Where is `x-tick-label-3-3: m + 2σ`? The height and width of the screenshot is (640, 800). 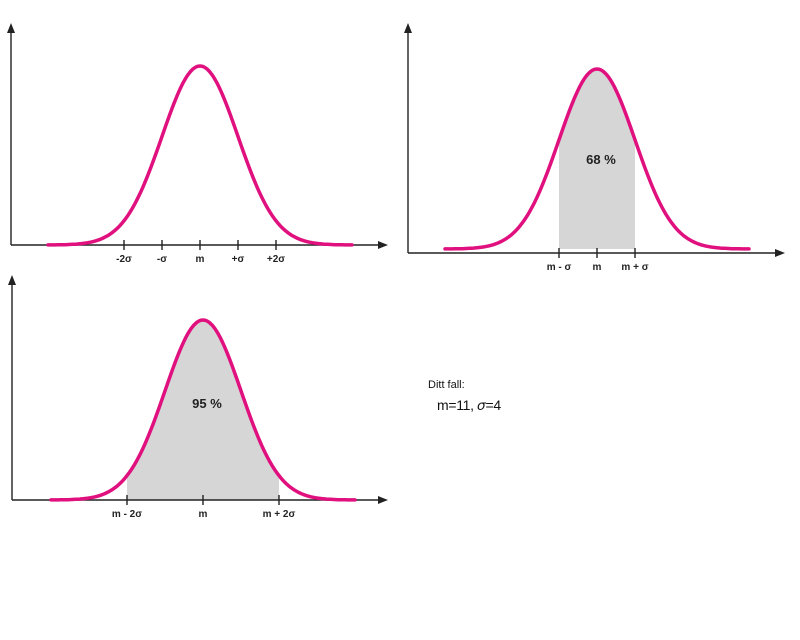 x-tick-label-3-3: m + 2σ is located at coordinates (279, 514).